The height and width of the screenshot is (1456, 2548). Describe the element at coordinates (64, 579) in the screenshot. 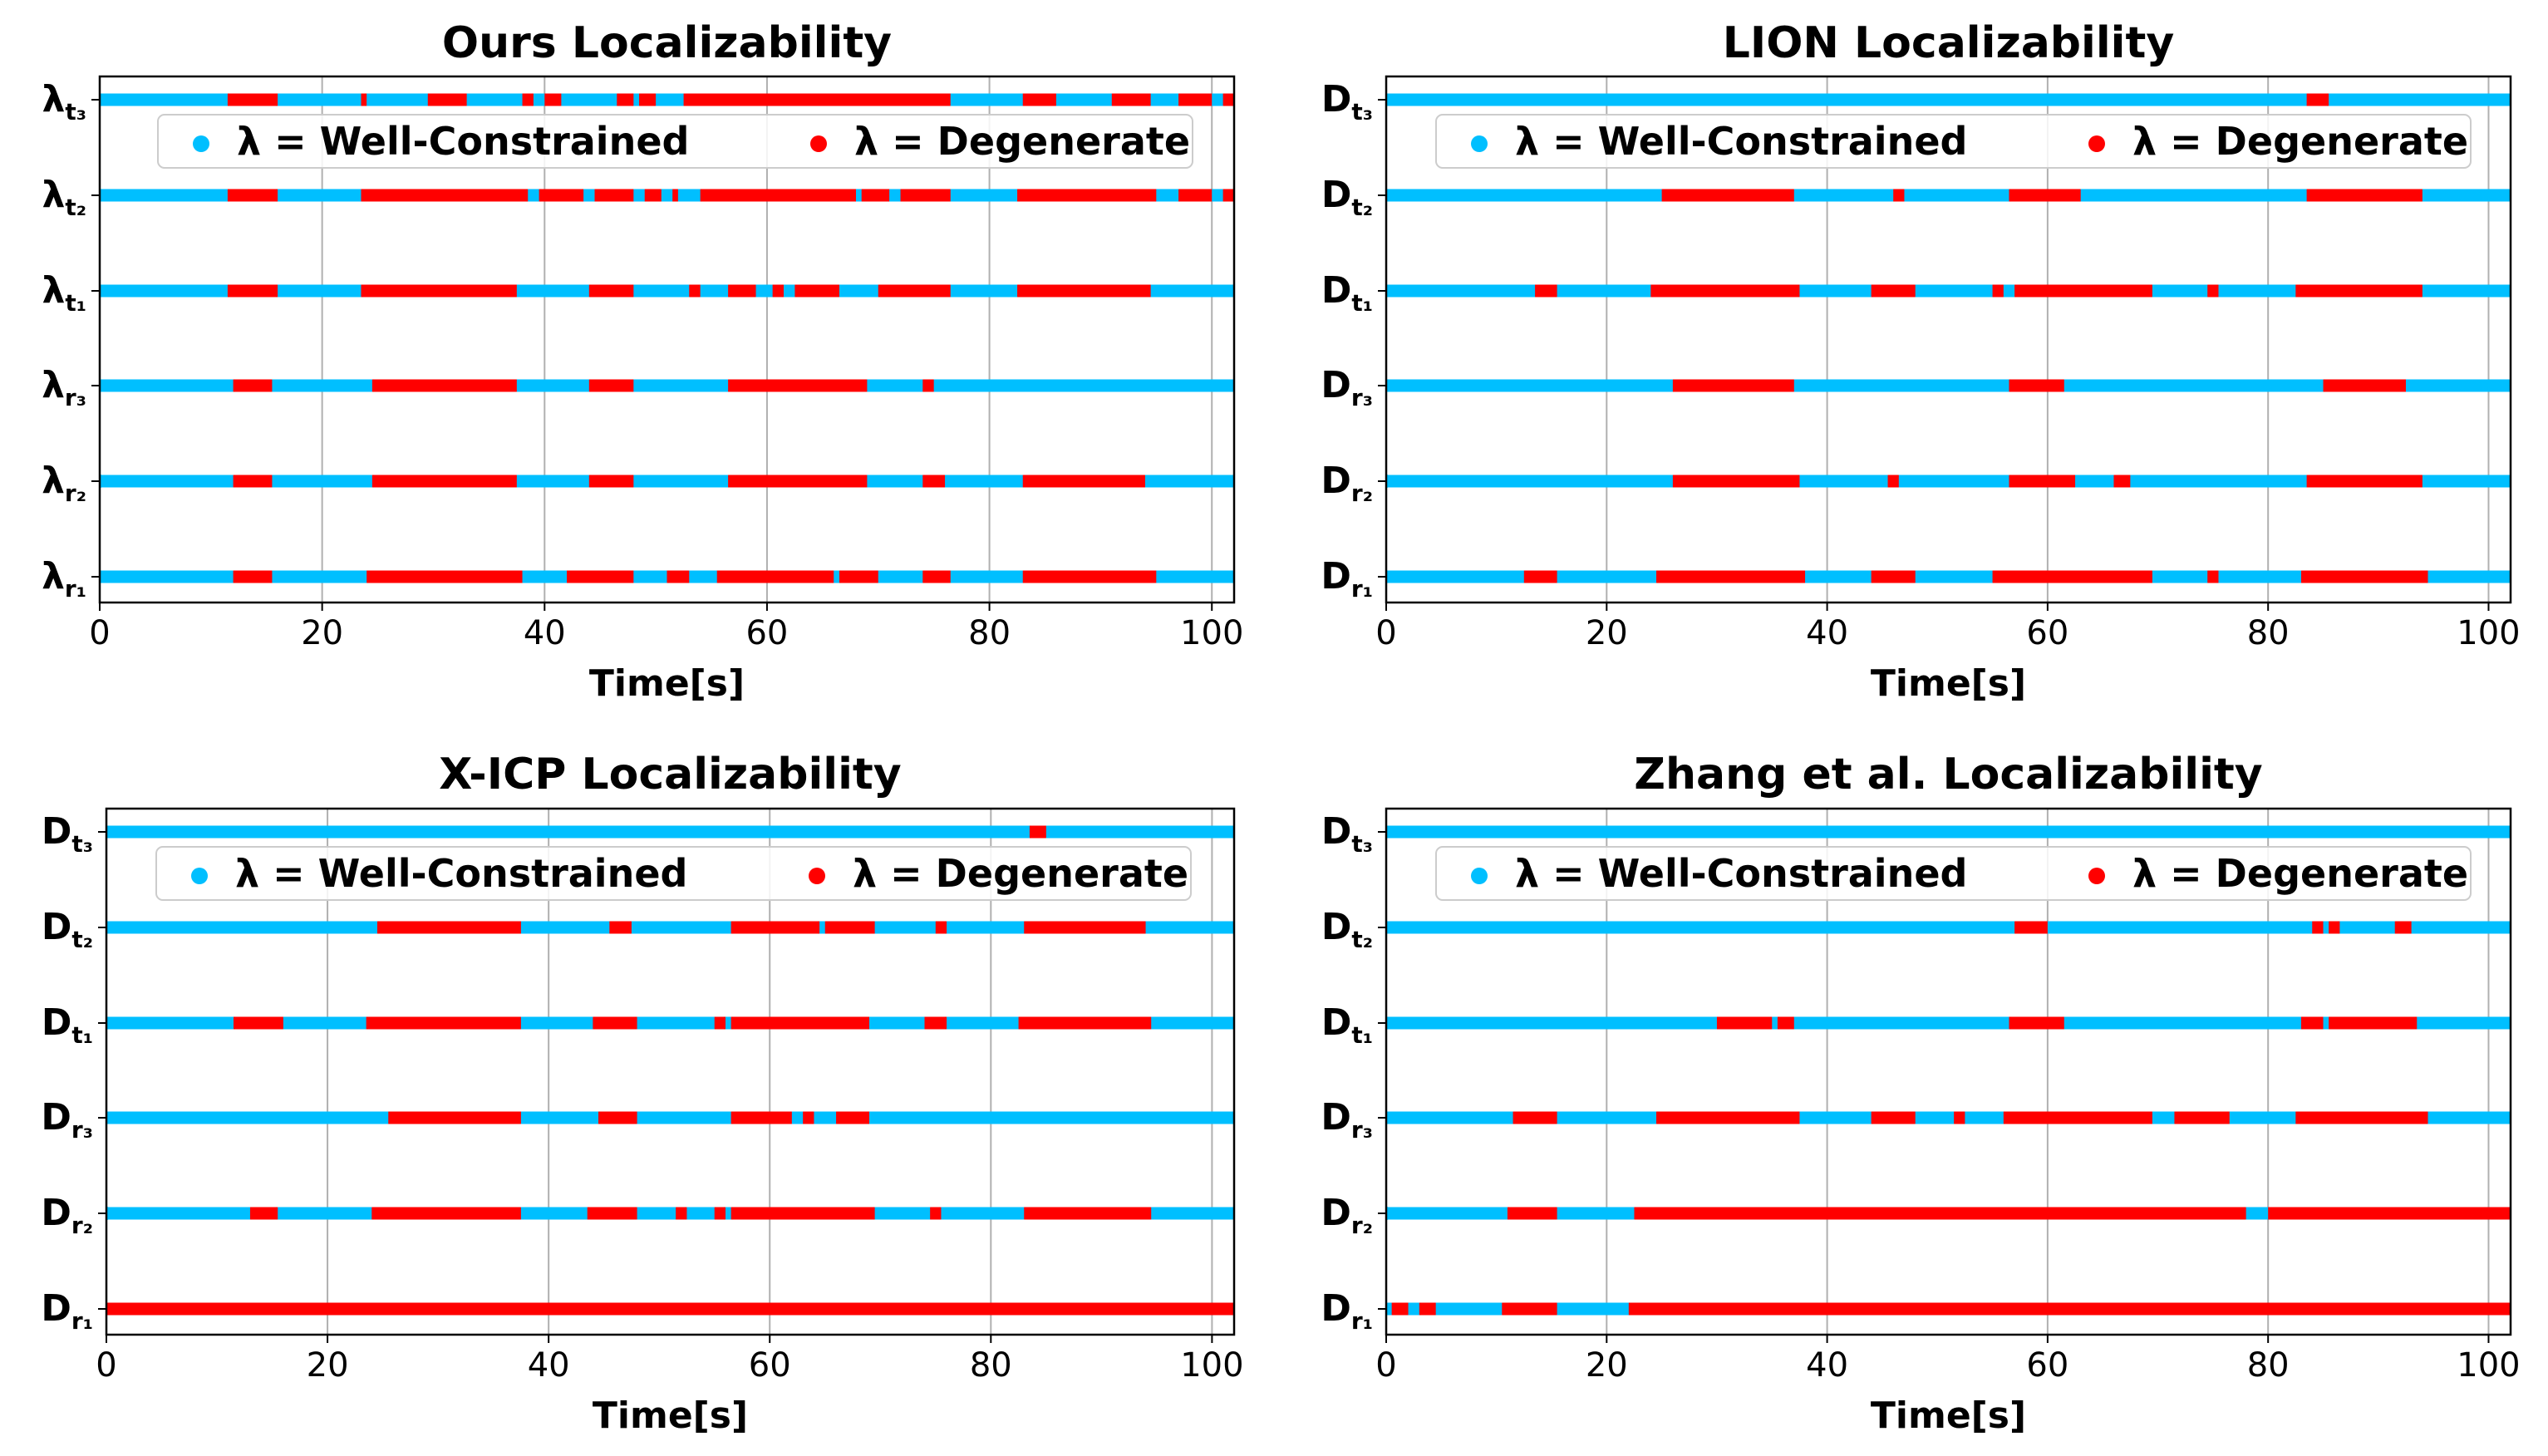

I see `y-tick-label: λr₁` at that location.